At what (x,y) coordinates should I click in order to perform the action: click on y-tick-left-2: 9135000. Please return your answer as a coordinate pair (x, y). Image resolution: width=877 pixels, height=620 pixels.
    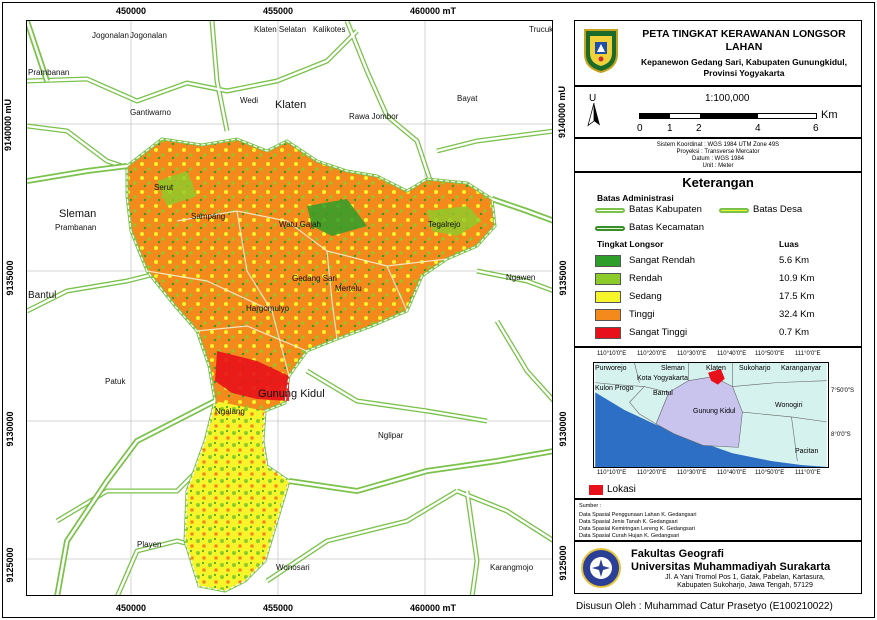
    Looking at the image, I should click on (10, 278).